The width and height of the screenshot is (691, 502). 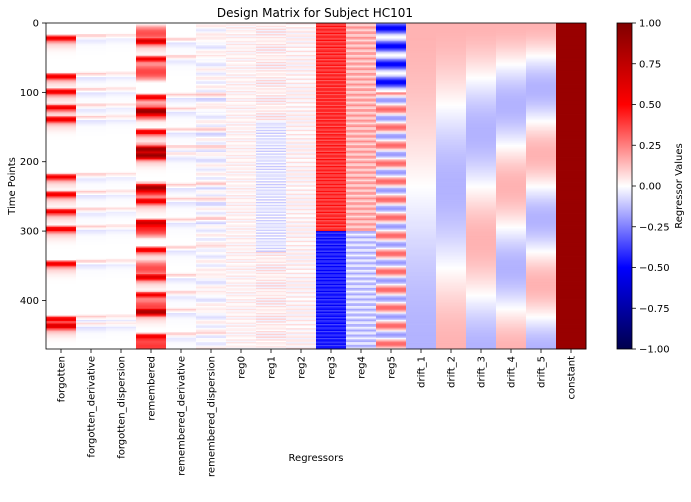 I want to click on x-tick-label: reg0, so click(x=242, y=367).